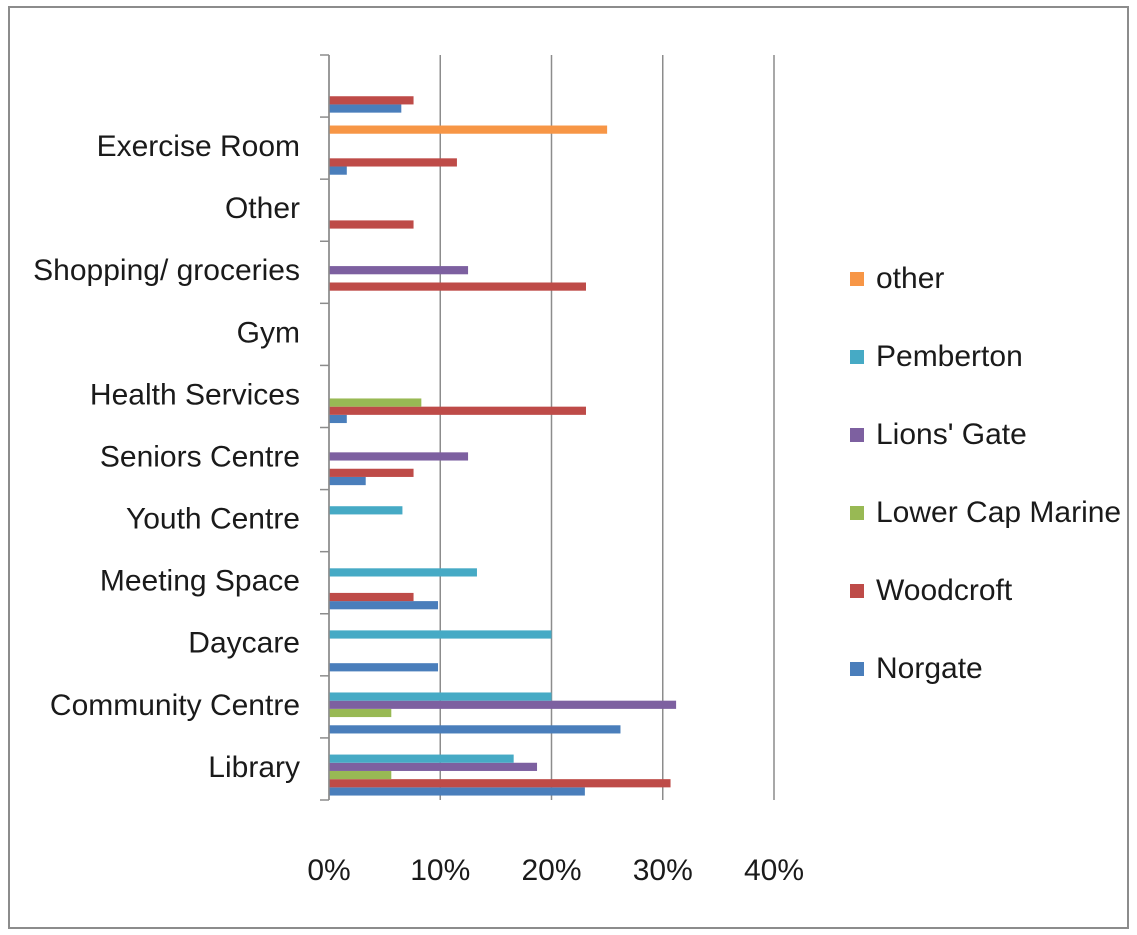  Describe the element at coordinates (399, 456) in the screenshot. I see `bar-seniors-centre-lions-gate` at that location.